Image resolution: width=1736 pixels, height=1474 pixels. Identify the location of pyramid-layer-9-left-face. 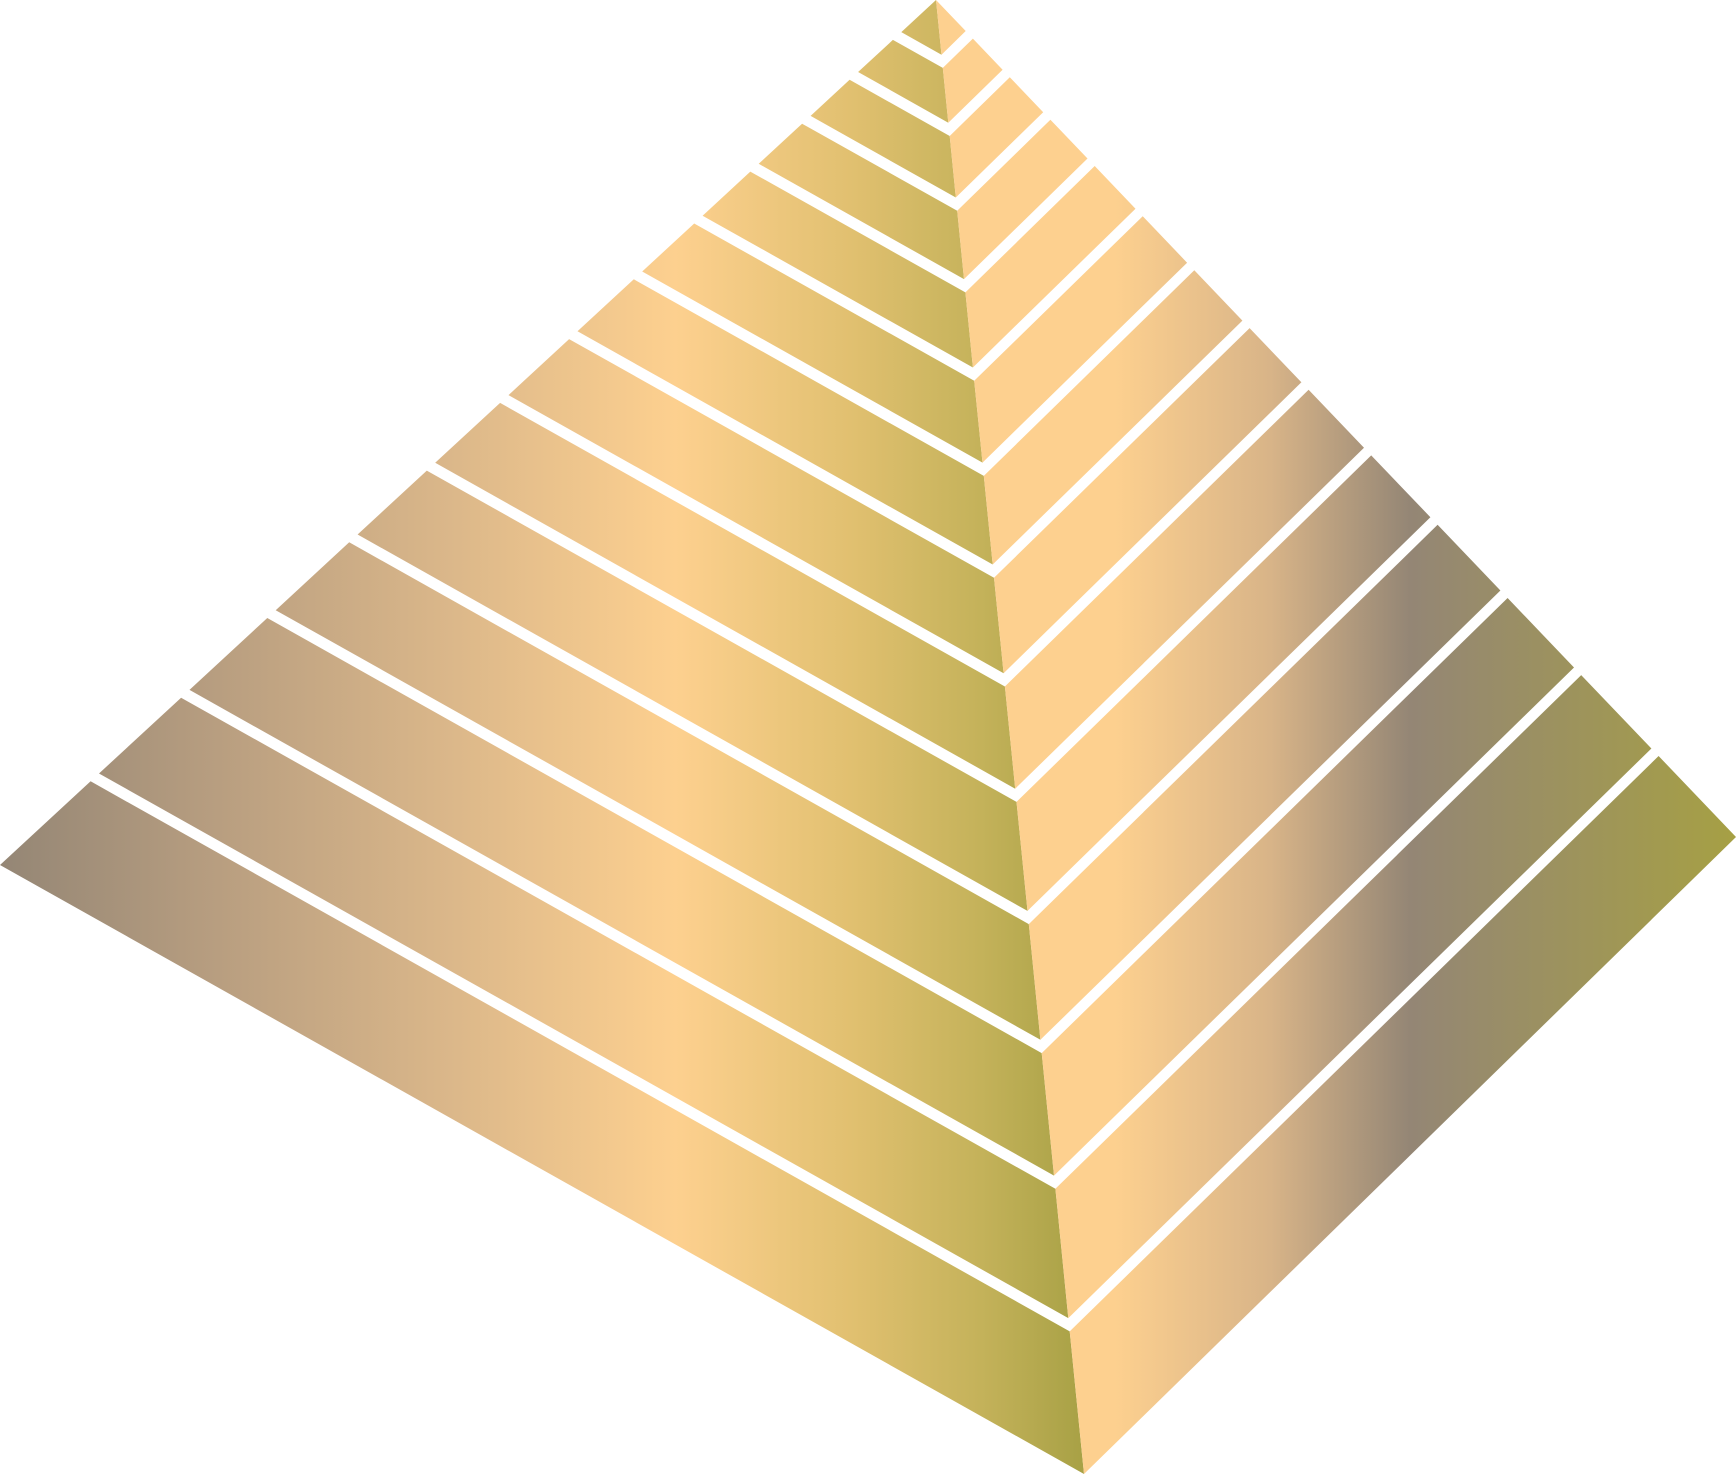
(725, 595).